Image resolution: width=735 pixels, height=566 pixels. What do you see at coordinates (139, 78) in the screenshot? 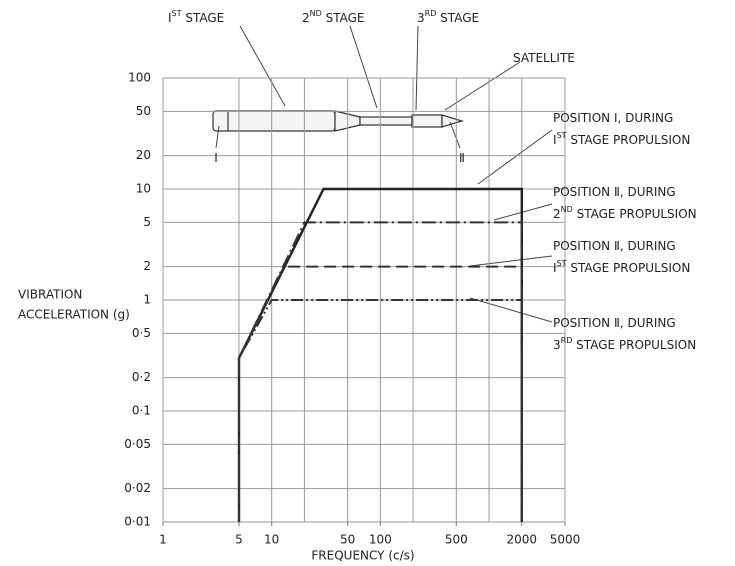
I see `y-tick-label: 100` at bounding box center [139, 78].